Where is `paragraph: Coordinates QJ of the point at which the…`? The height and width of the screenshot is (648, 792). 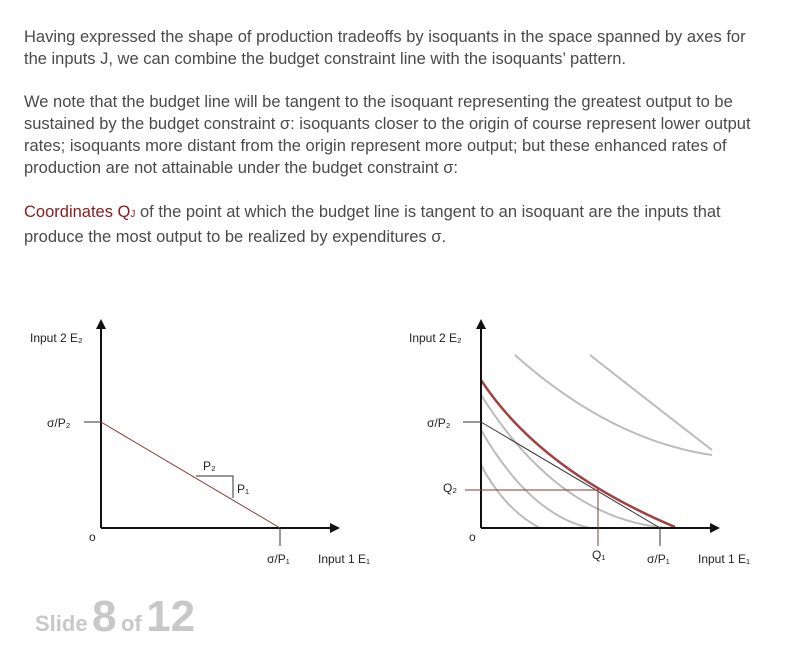
paragraph: Coordinates QJ of the point at which the… is located at coordinates (396, 224).